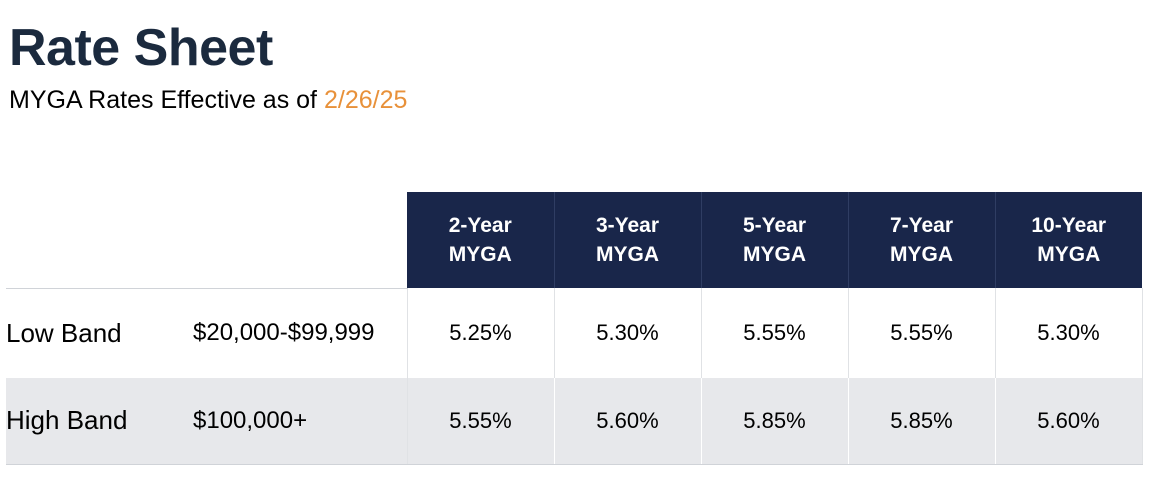  What do you see at coordinates (921, 225) in the screenshot?
I see `column-header-term: 7-Year` at bounding box center [921, 225].